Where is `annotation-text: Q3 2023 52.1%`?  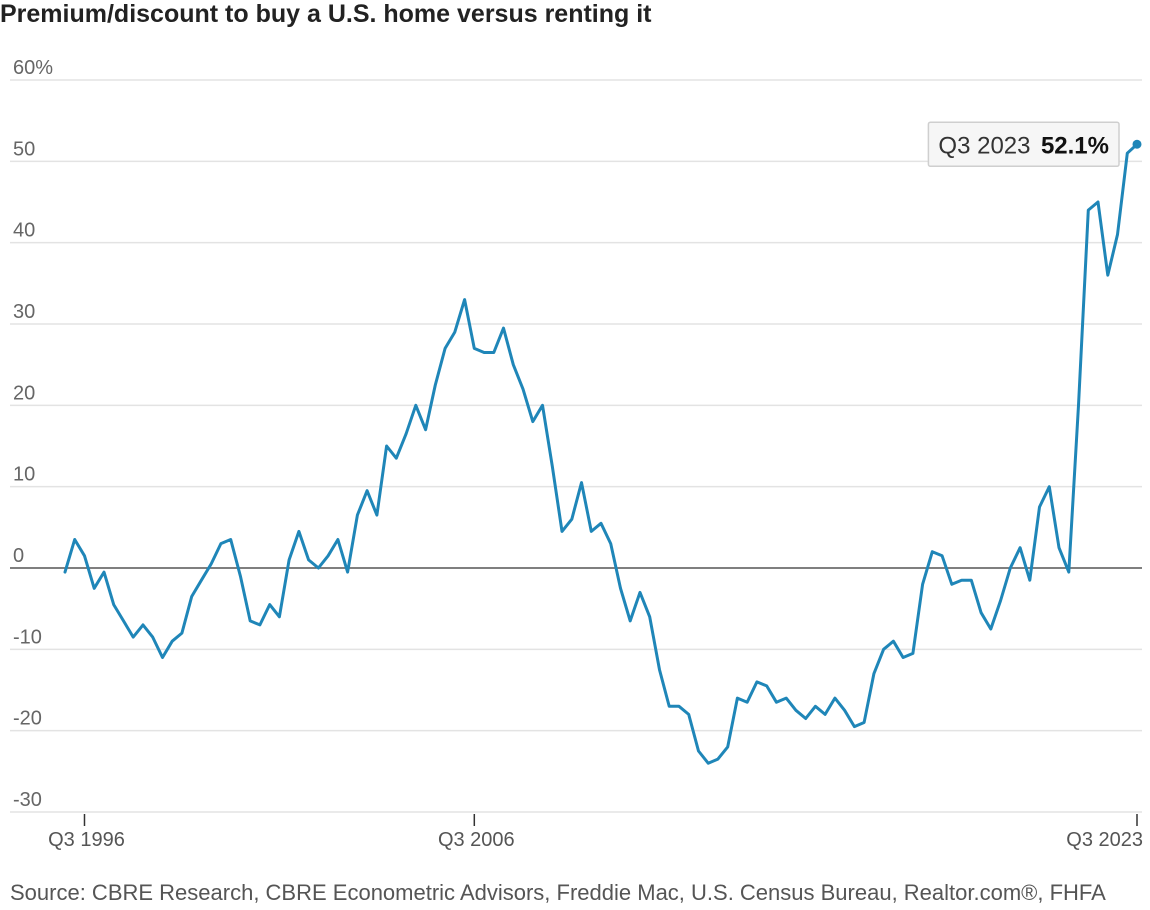
annotation-text: Q3 2023 52.1% is located at coordinates (1023, 145).